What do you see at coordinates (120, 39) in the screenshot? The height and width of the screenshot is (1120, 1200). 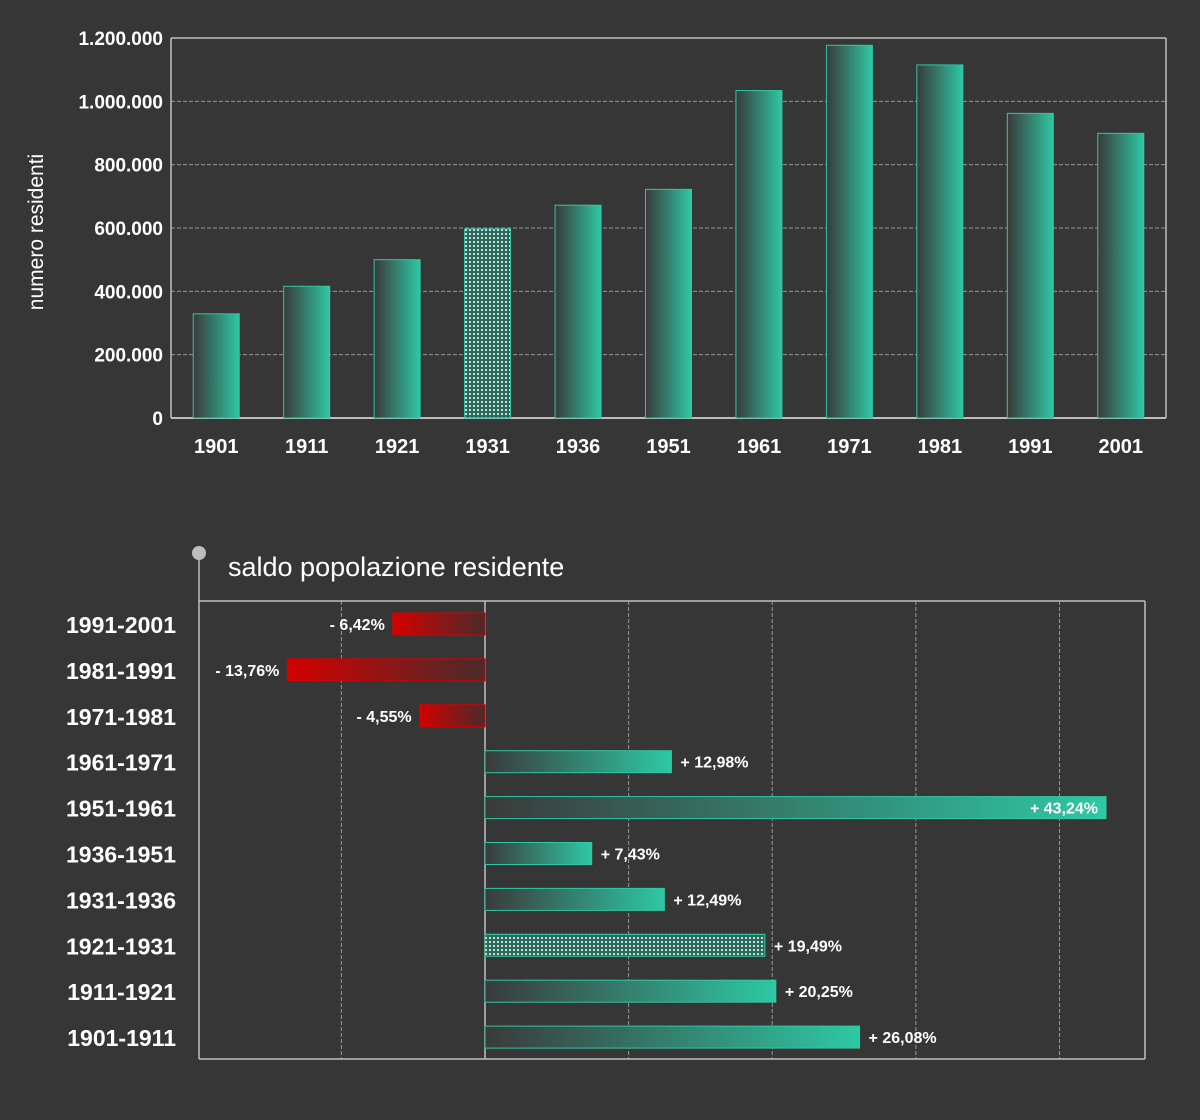 I see `y-tick-label: 1.200.000` at bounding box center [120, 39].